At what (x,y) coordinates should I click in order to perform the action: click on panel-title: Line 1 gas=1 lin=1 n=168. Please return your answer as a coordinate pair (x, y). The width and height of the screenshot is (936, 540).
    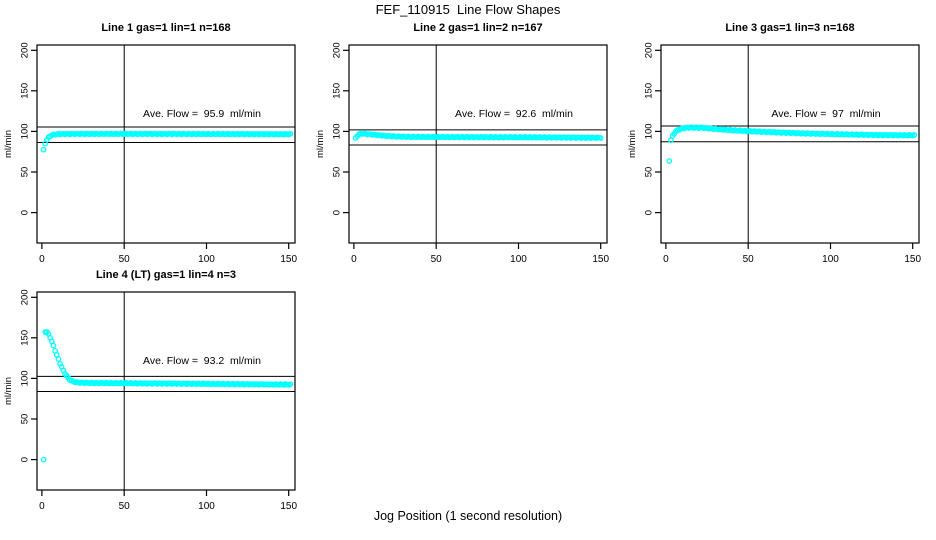
    Looking at the image, I should click on (166, 28).